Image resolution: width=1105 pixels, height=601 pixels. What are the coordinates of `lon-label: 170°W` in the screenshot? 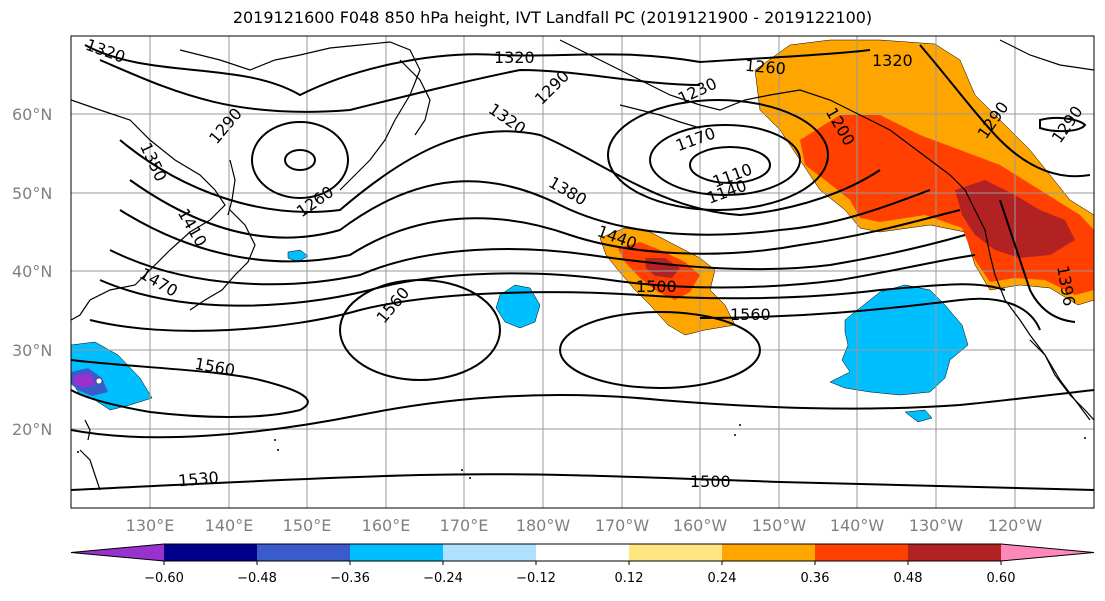 It's located at (622, 525).